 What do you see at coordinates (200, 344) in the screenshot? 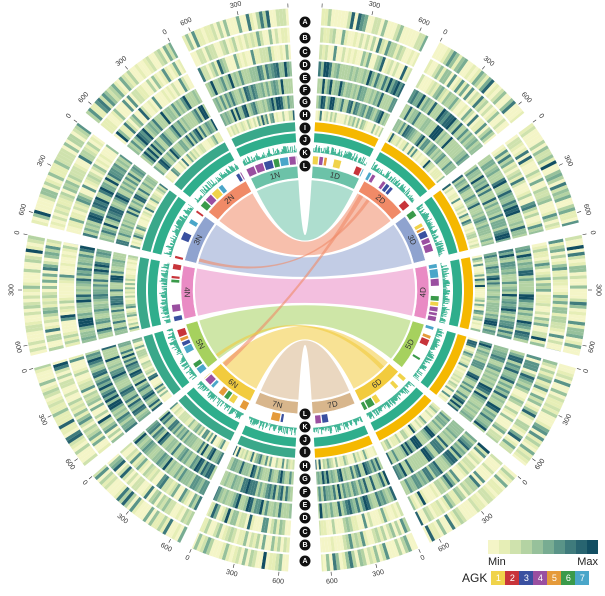
I see `chromosome-label: 5N` at bounding box center [200, 344].